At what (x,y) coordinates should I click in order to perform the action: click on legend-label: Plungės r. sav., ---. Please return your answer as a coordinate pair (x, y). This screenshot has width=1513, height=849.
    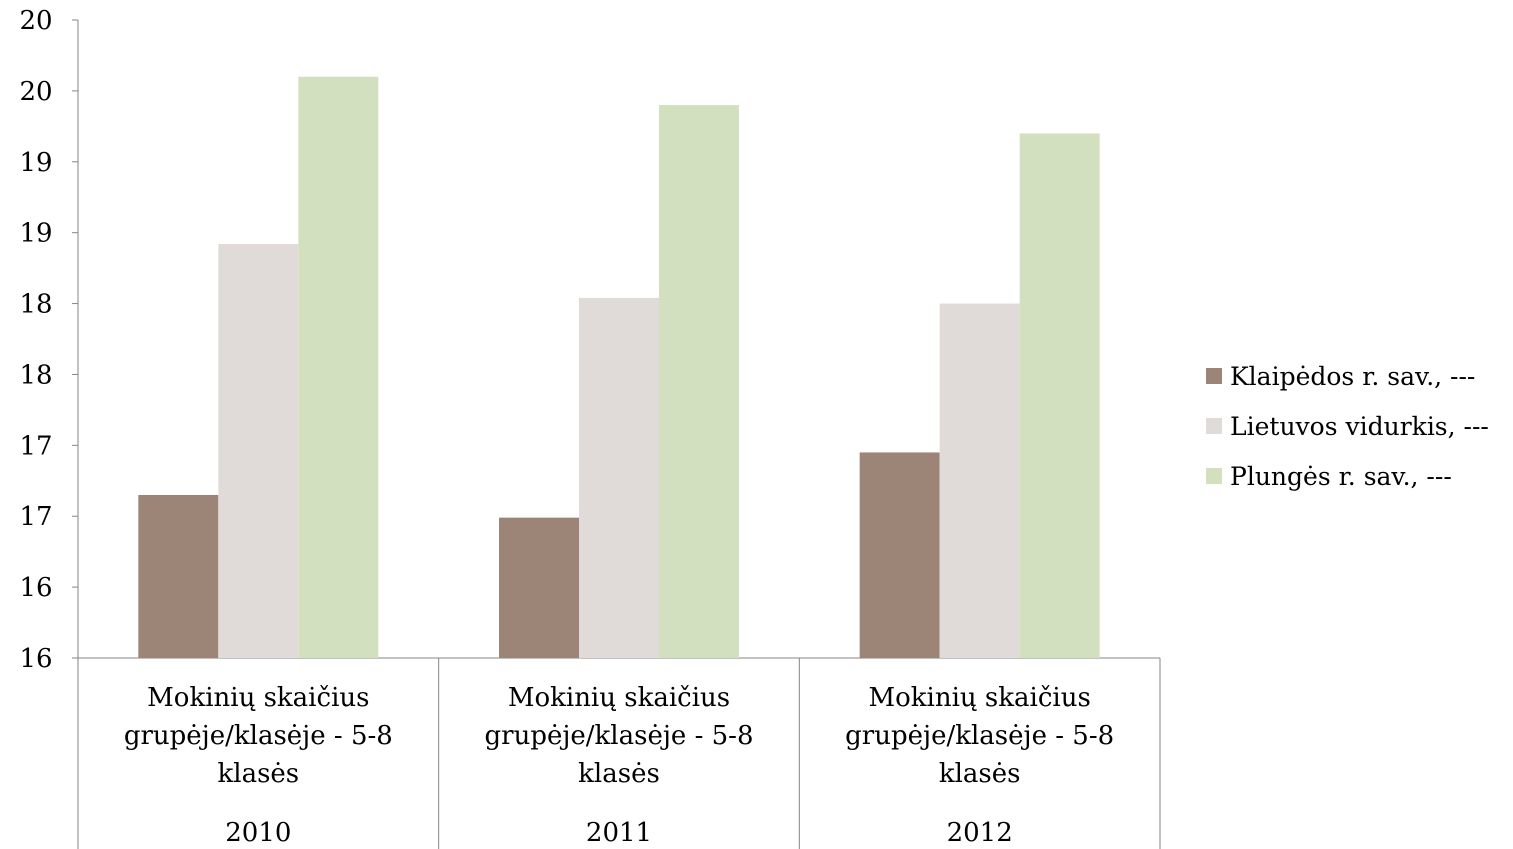
    Looking at the image, I should click on (1341, 476).